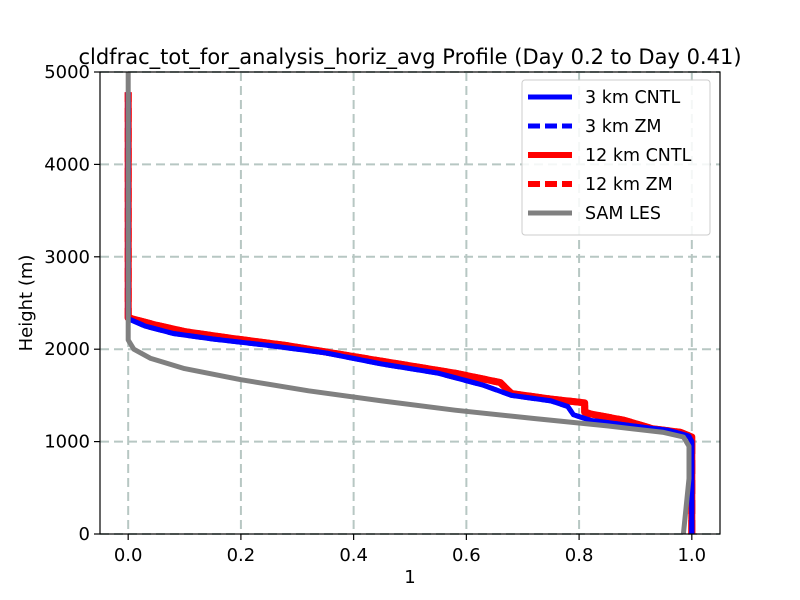  Describe the element at coordinates (67, 349) in the screenshot. I see `y-tick-label: 2000` at that location.